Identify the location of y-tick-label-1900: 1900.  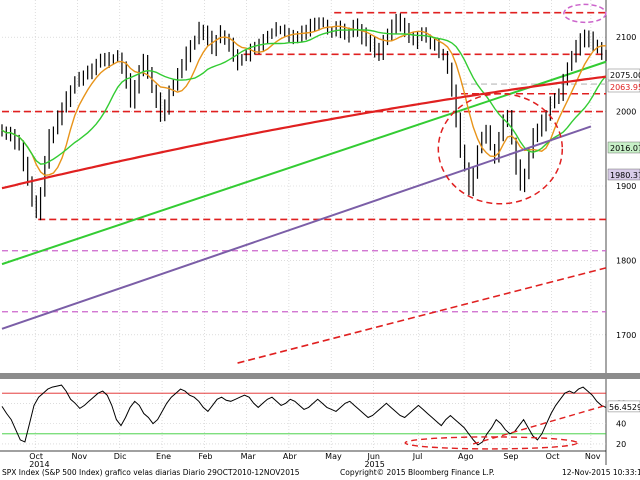
(626, 186).